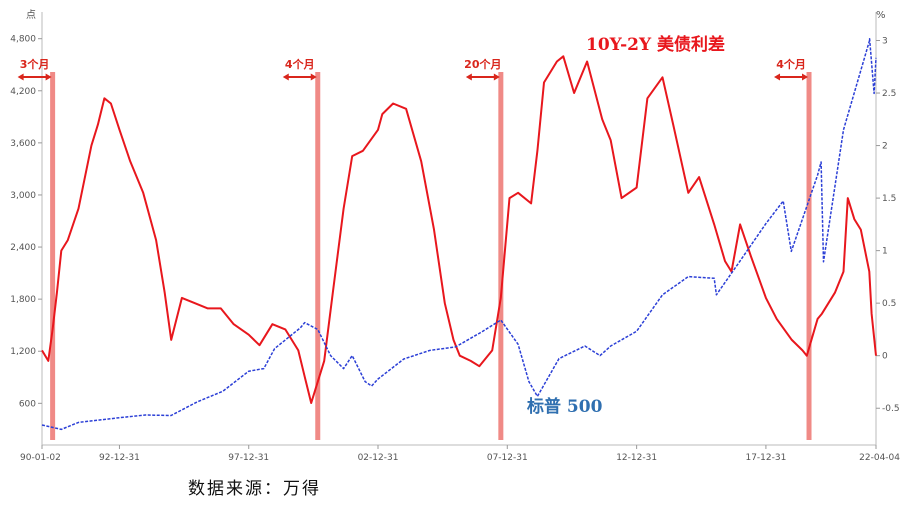  I want to click on left-tick-label: 4,200, so click(23, 92).